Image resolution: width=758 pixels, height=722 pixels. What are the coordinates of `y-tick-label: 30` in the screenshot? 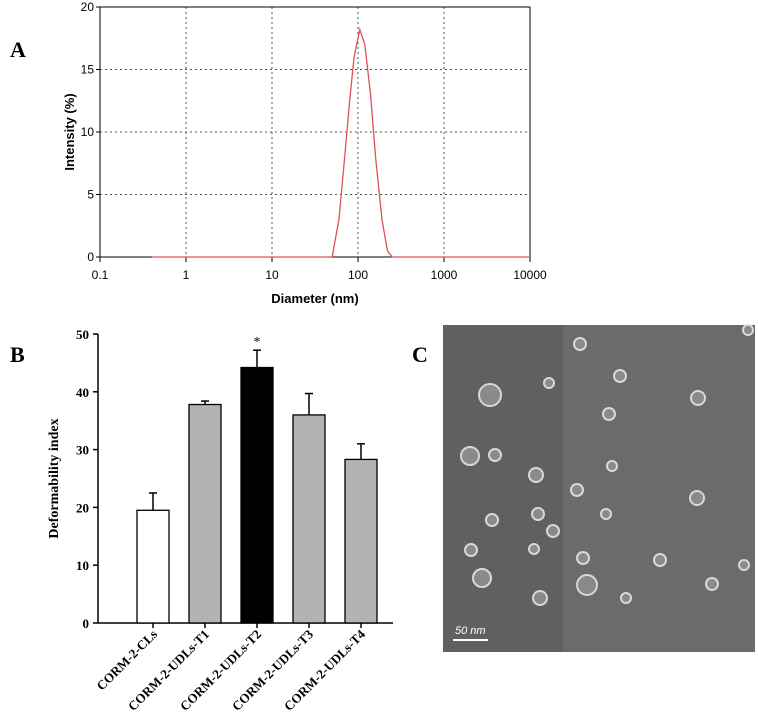 It's located at (82, 450).